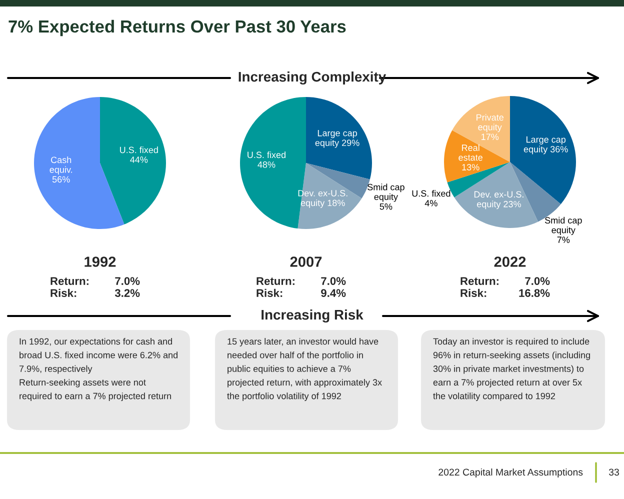 This screenshot has width=624, height=499. I want to click on slice-label: Large cap equity 29%, so click(337, 139).